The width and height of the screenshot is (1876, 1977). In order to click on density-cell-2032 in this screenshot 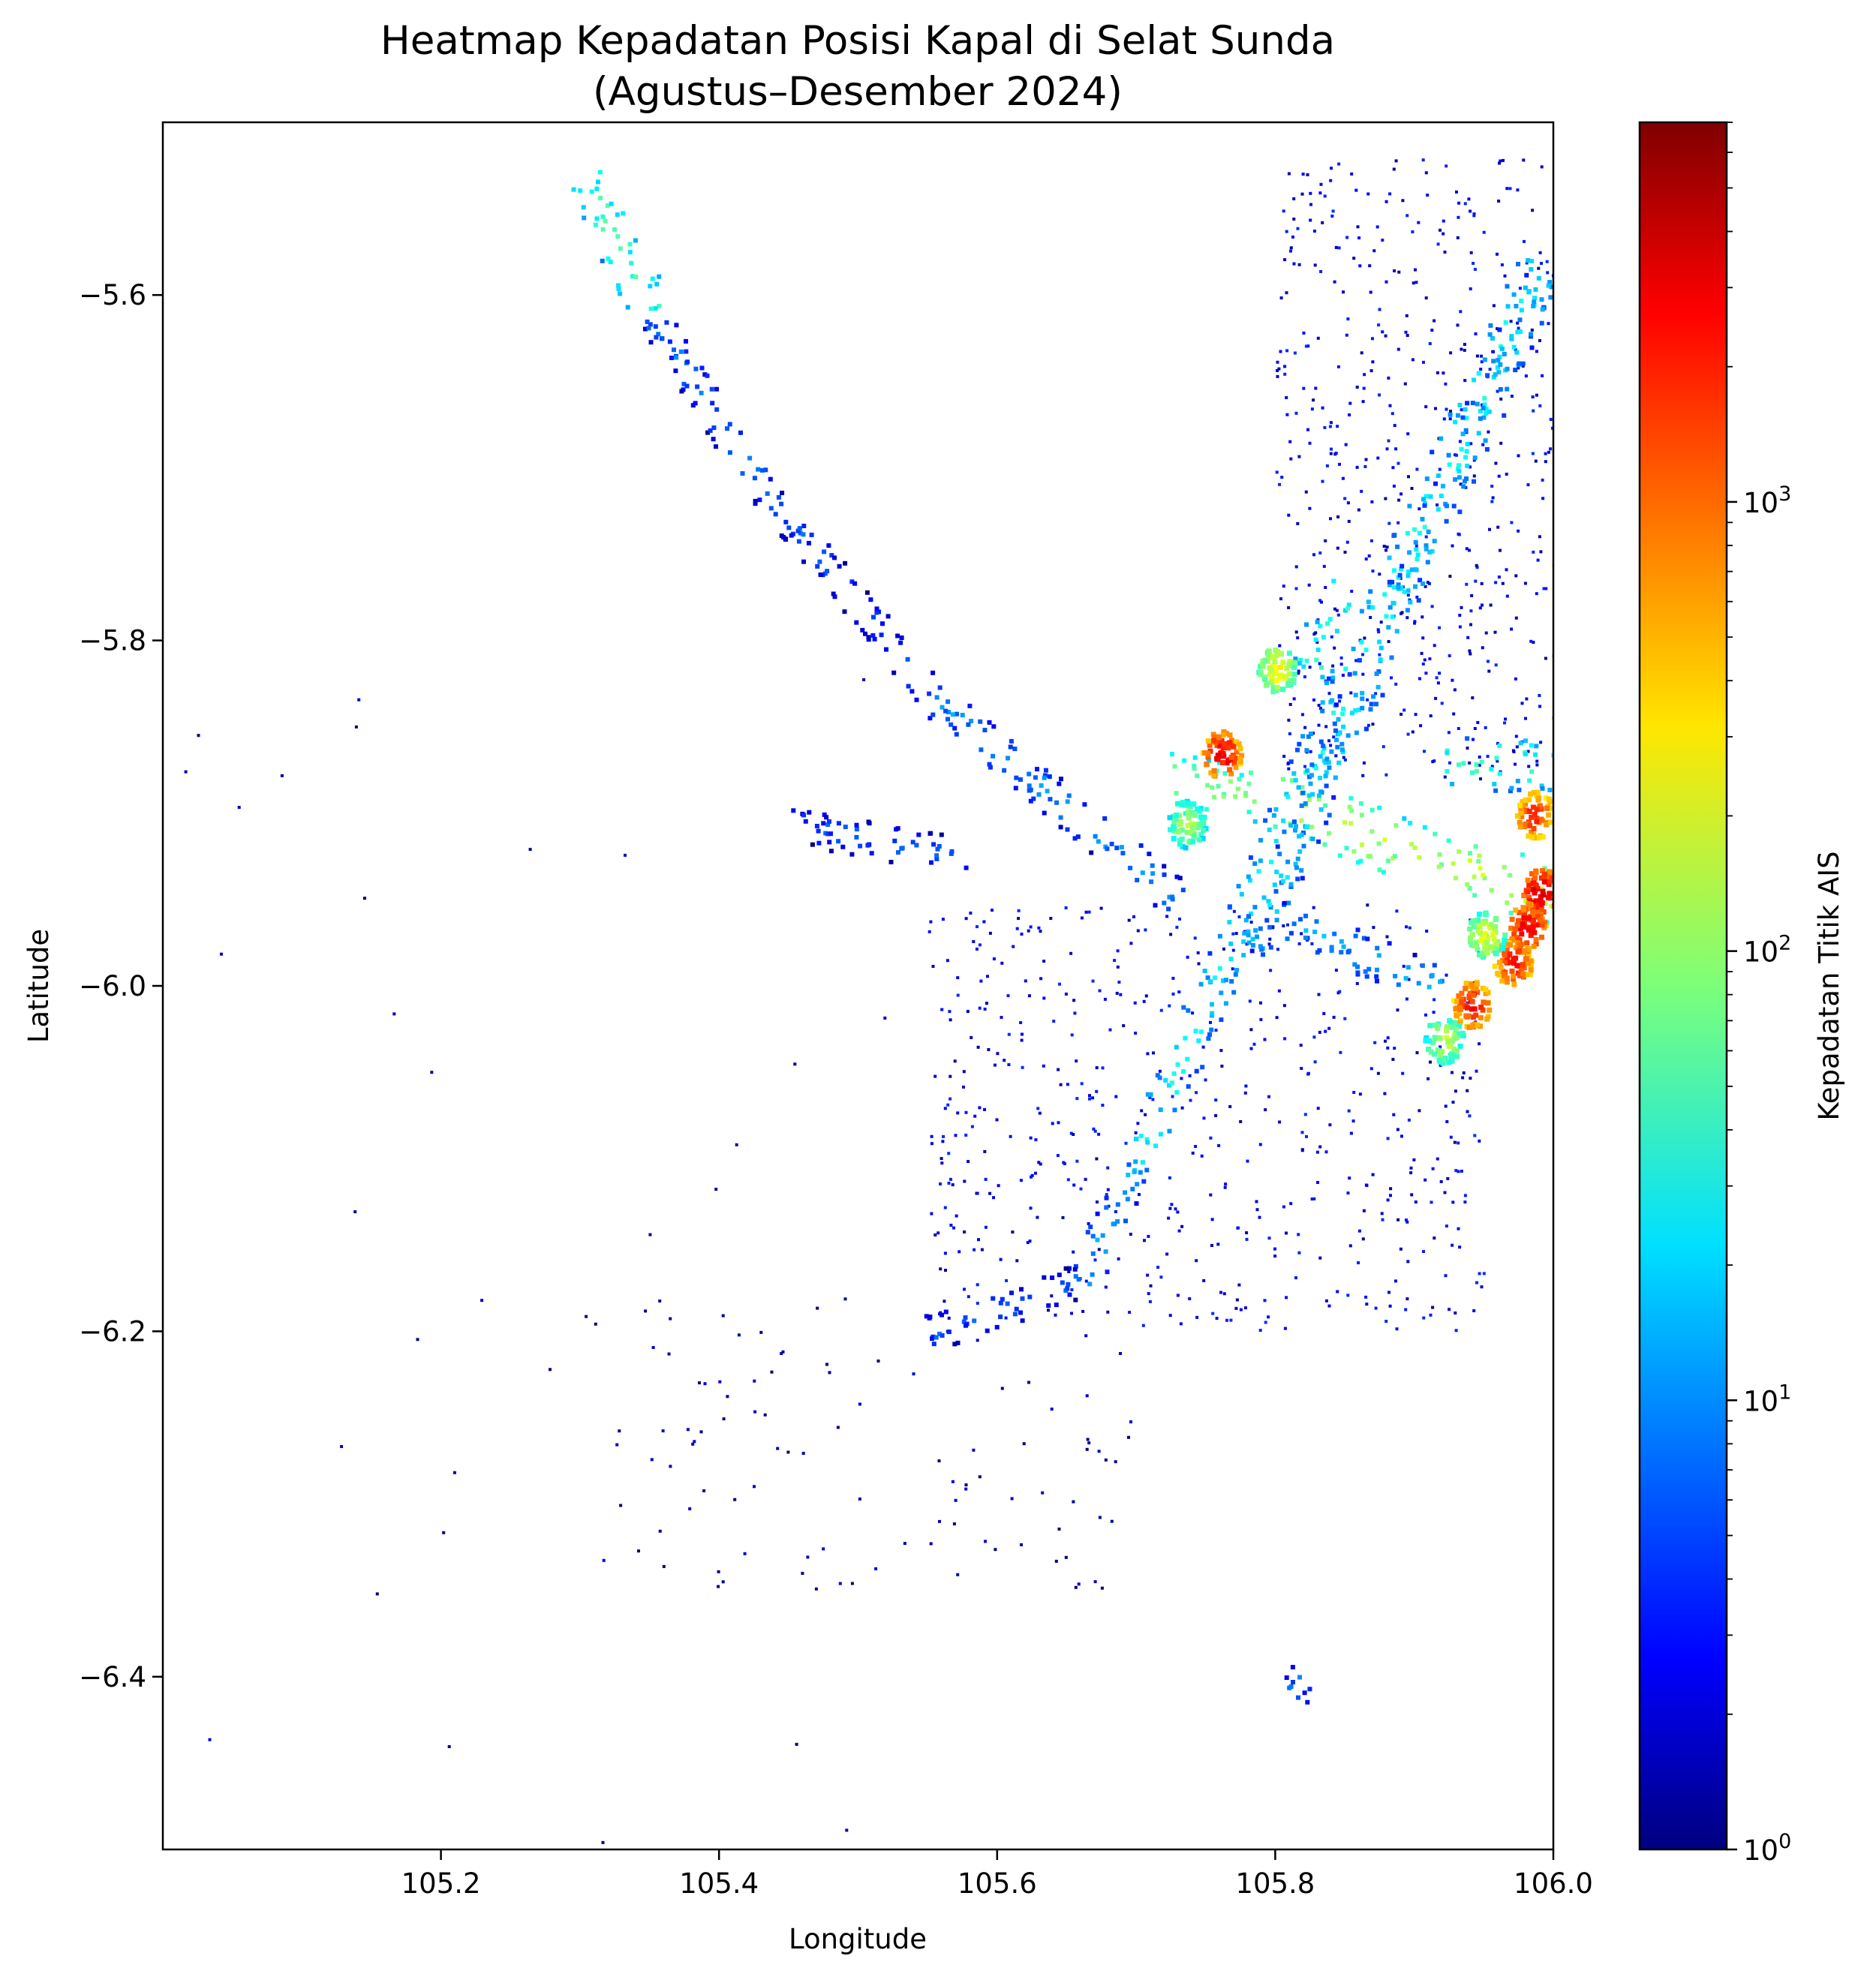, I will do `click(1248, 931)`.